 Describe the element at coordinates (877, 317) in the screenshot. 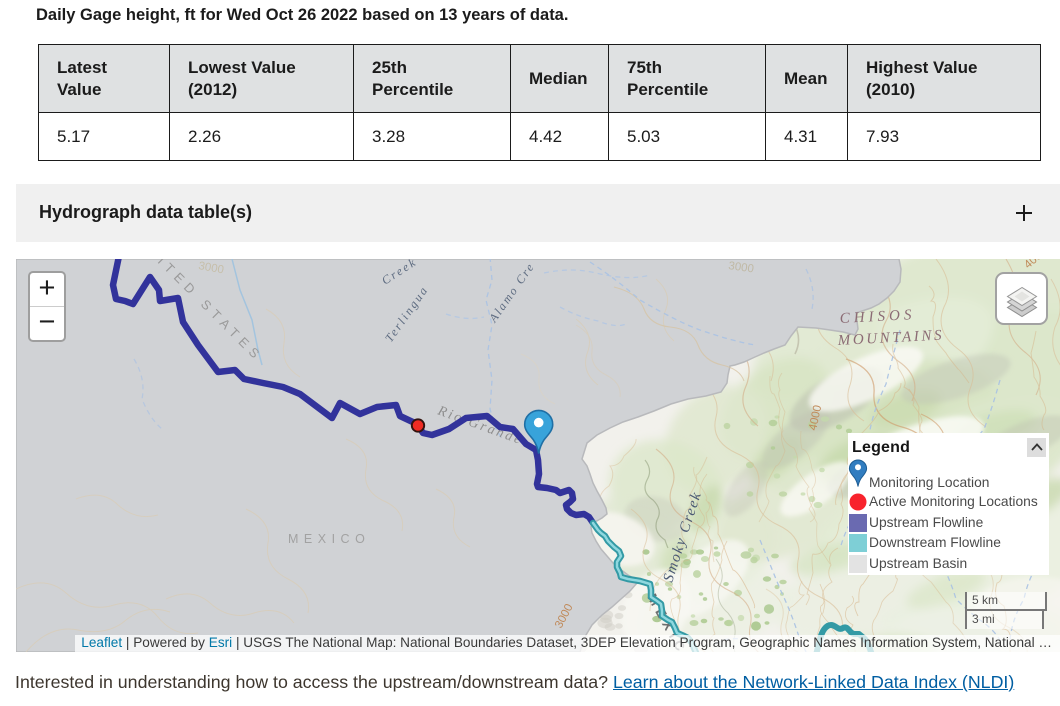

I see `svg-text: CHISOS` at that location.